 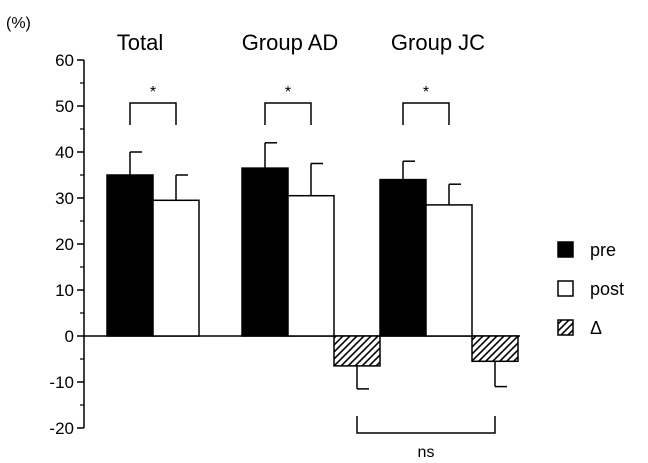 I want to click on y-tick-label: 40, so click(x=64, y=152).